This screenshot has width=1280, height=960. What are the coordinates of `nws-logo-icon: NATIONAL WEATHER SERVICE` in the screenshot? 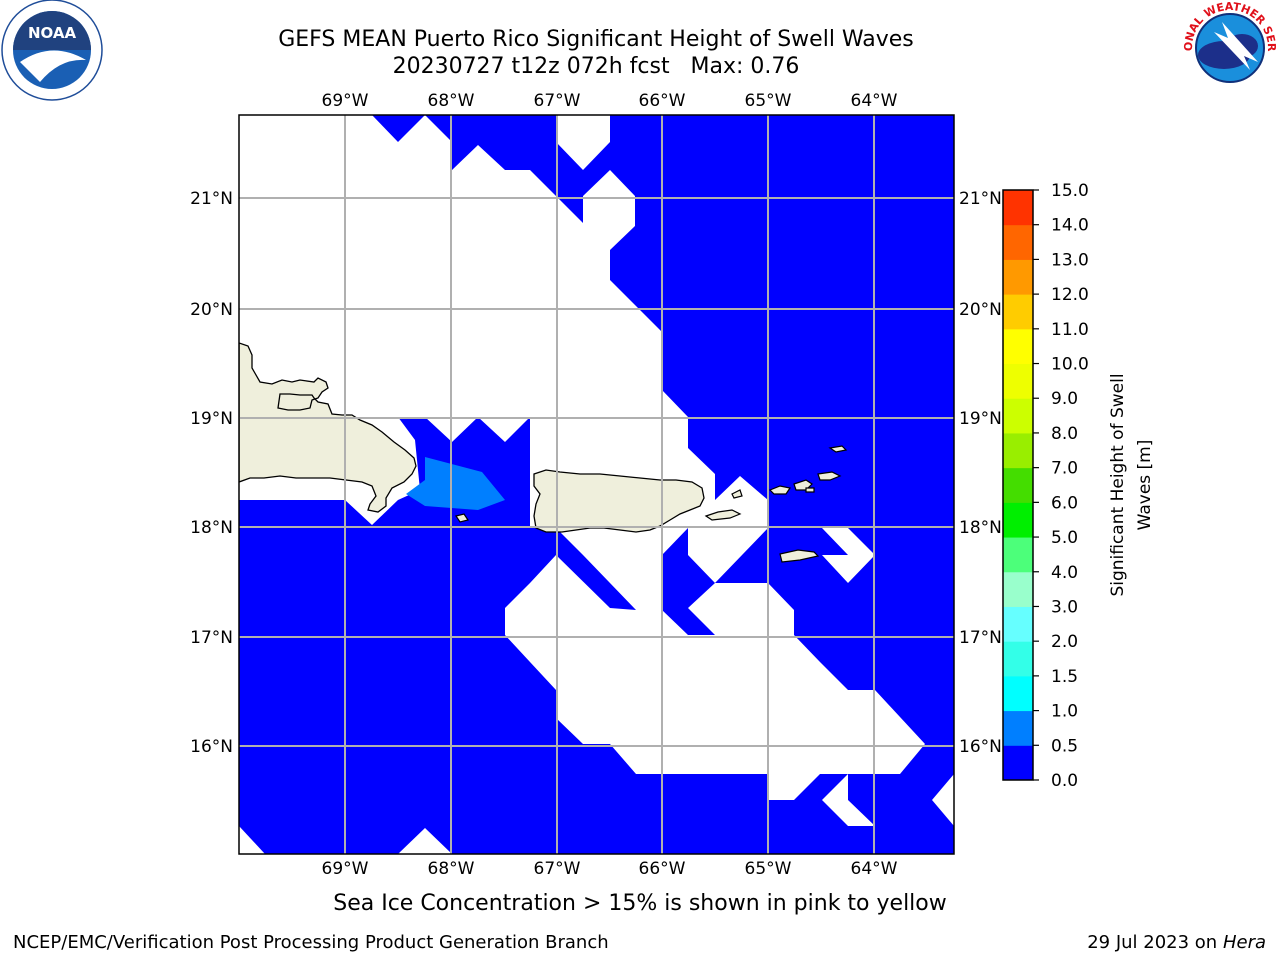 It's located at (639, 47).